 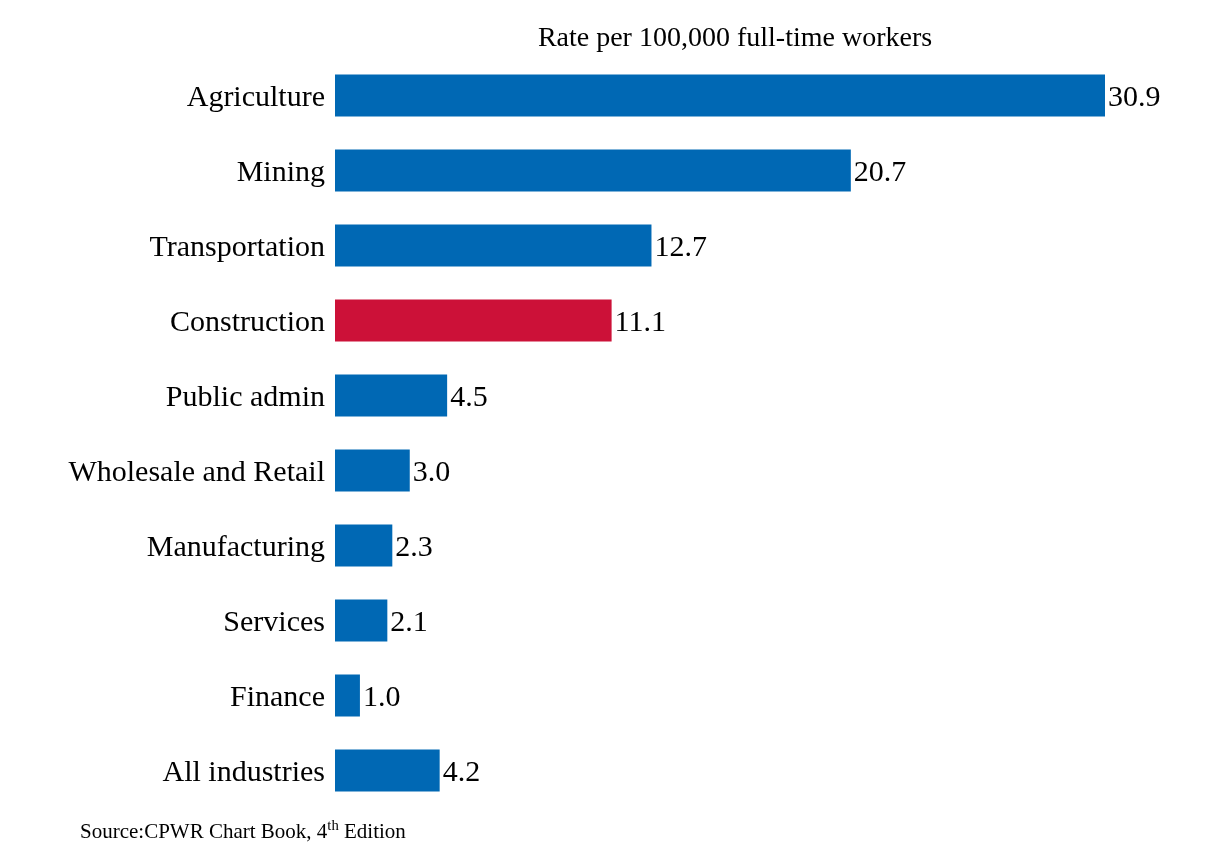 I want to click on y-tick-label: Services, so click(x=274, y=620).